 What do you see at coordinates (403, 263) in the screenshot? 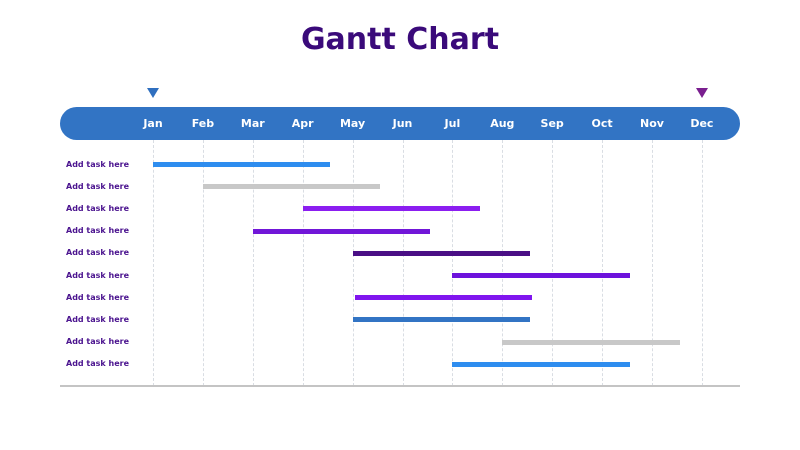
I see `gridline-jun` at bounding box center [403, 263].